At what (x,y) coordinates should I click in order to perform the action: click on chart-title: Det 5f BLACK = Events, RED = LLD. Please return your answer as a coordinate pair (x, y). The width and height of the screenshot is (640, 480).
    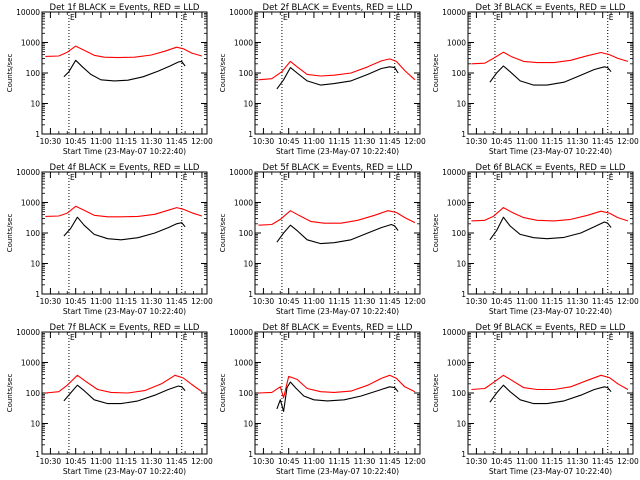
    Looking at the image, I should click on (338, 168).